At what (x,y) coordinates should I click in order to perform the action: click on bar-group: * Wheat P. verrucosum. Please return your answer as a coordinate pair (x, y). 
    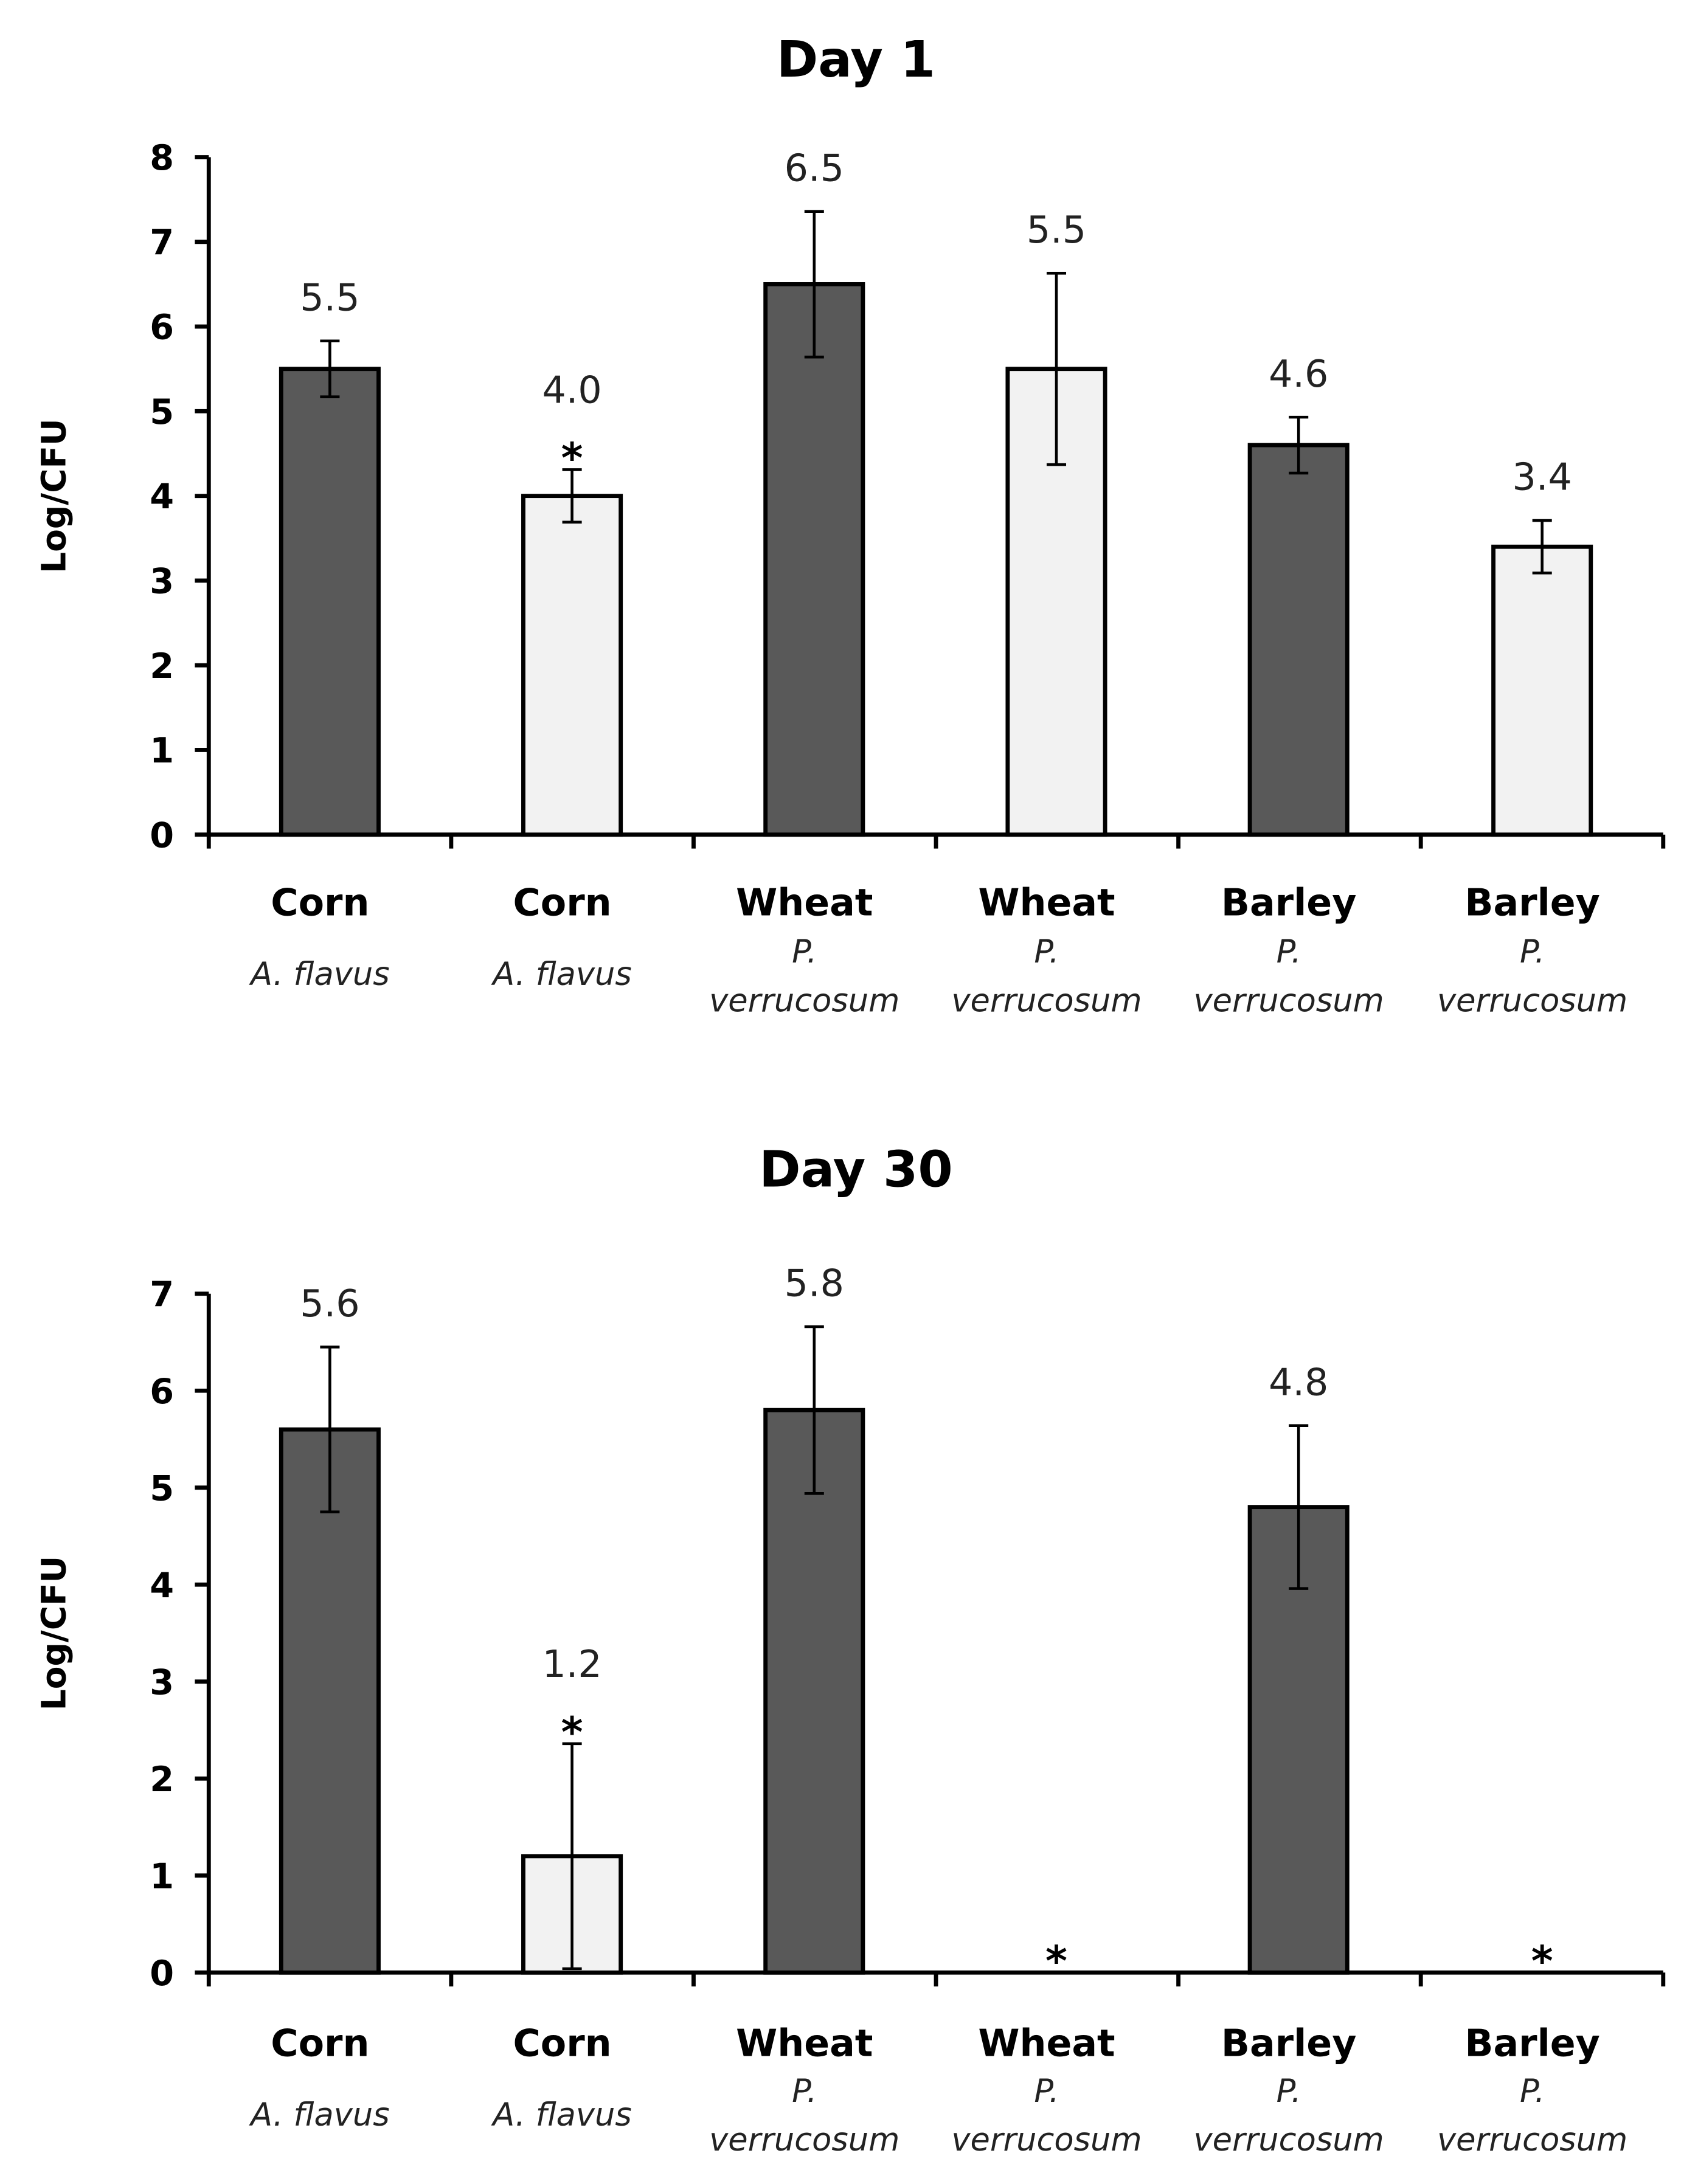
    Looking at the image, I should click on (1046, 2047).